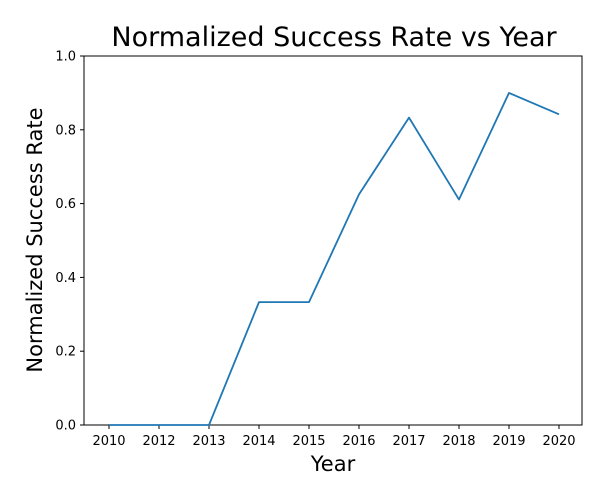  I want to click on chart-title: Normalized Success Rate vs Year, so click(334, 37).